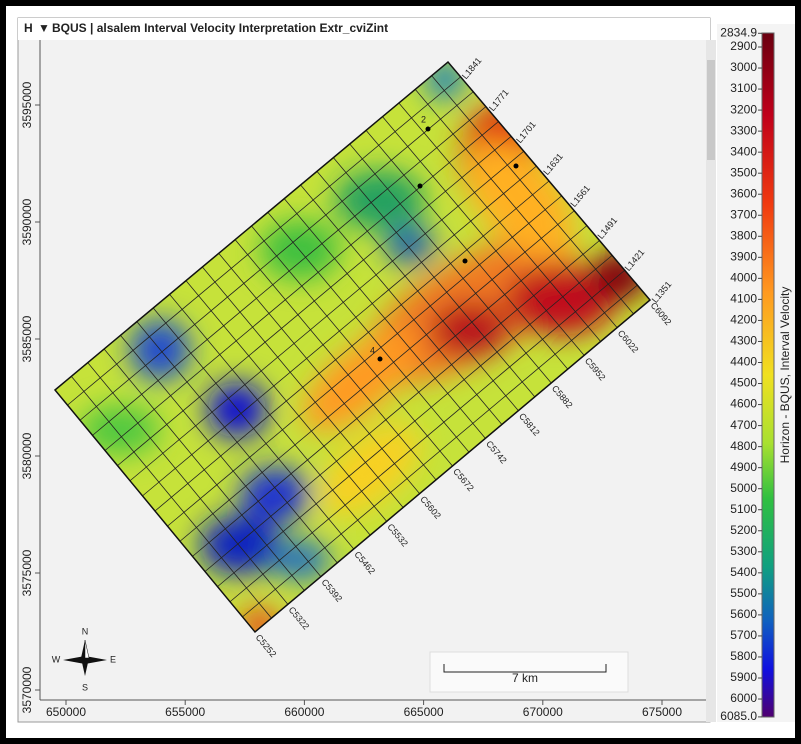 The image size is (801, 744). Describe the element at coordinates (743, 256) in the screenshot. I see `colorbar-tick-label: 3900` at that location.